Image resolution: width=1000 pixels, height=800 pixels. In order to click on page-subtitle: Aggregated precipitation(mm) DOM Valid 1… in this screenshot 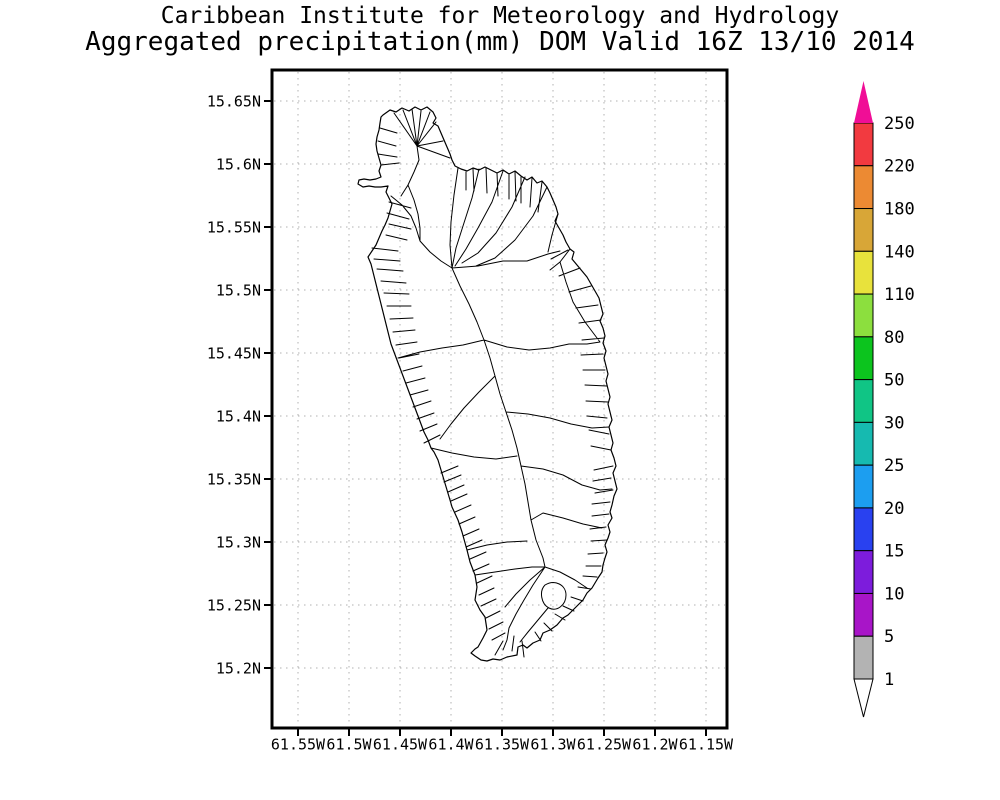, I will do `click(500, 42)`.